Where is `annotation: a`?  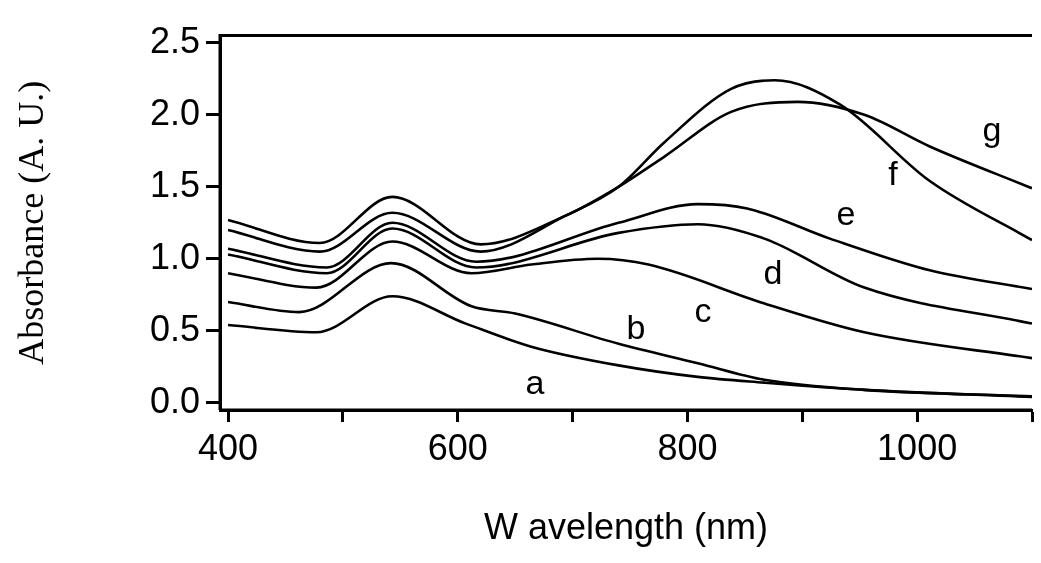
annotation: a is located at coordinates (535, 382).